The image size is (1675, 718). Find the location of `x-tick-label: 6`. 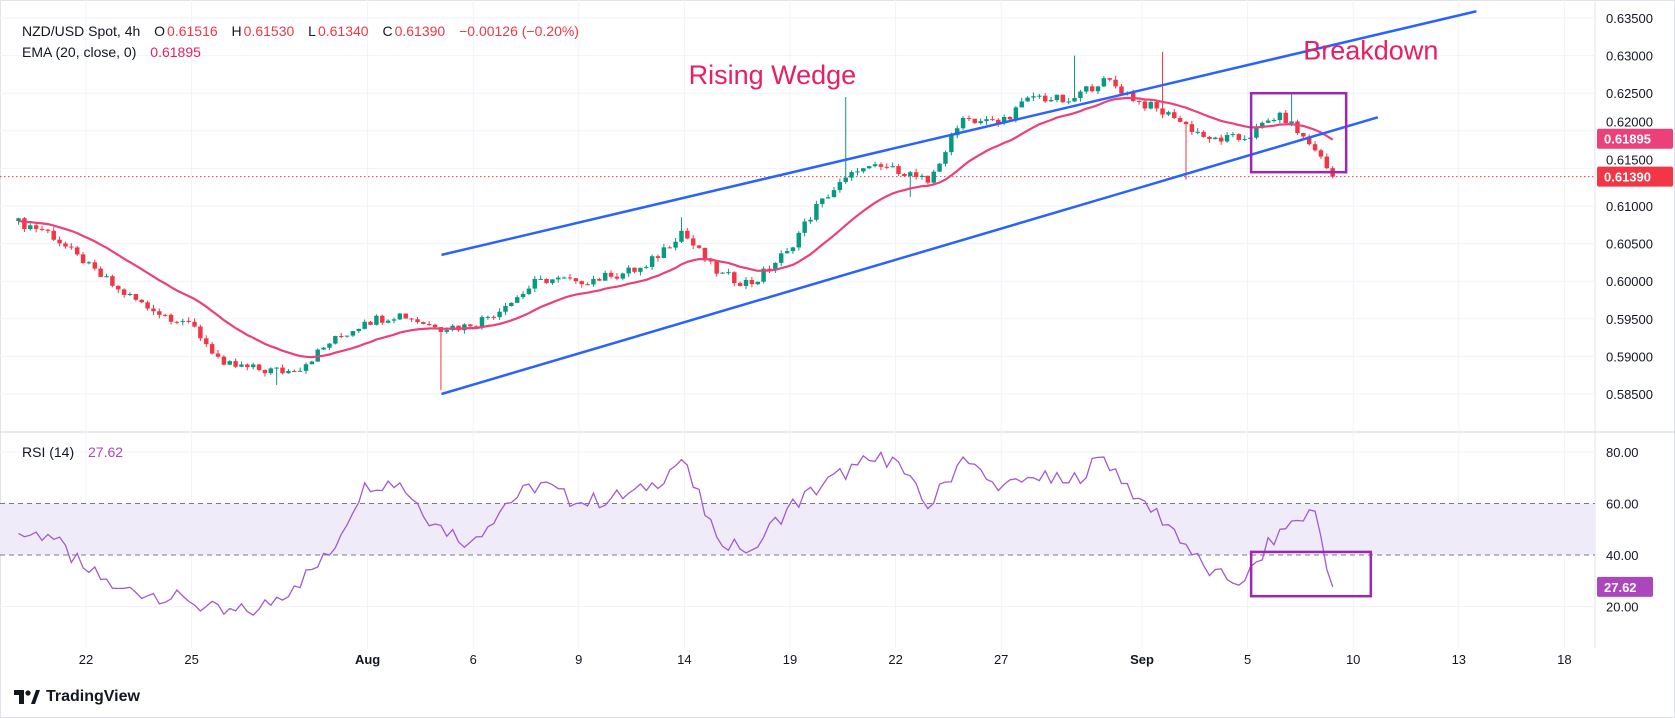

x-tick-label: 6 is located at coordinates (473, 659).